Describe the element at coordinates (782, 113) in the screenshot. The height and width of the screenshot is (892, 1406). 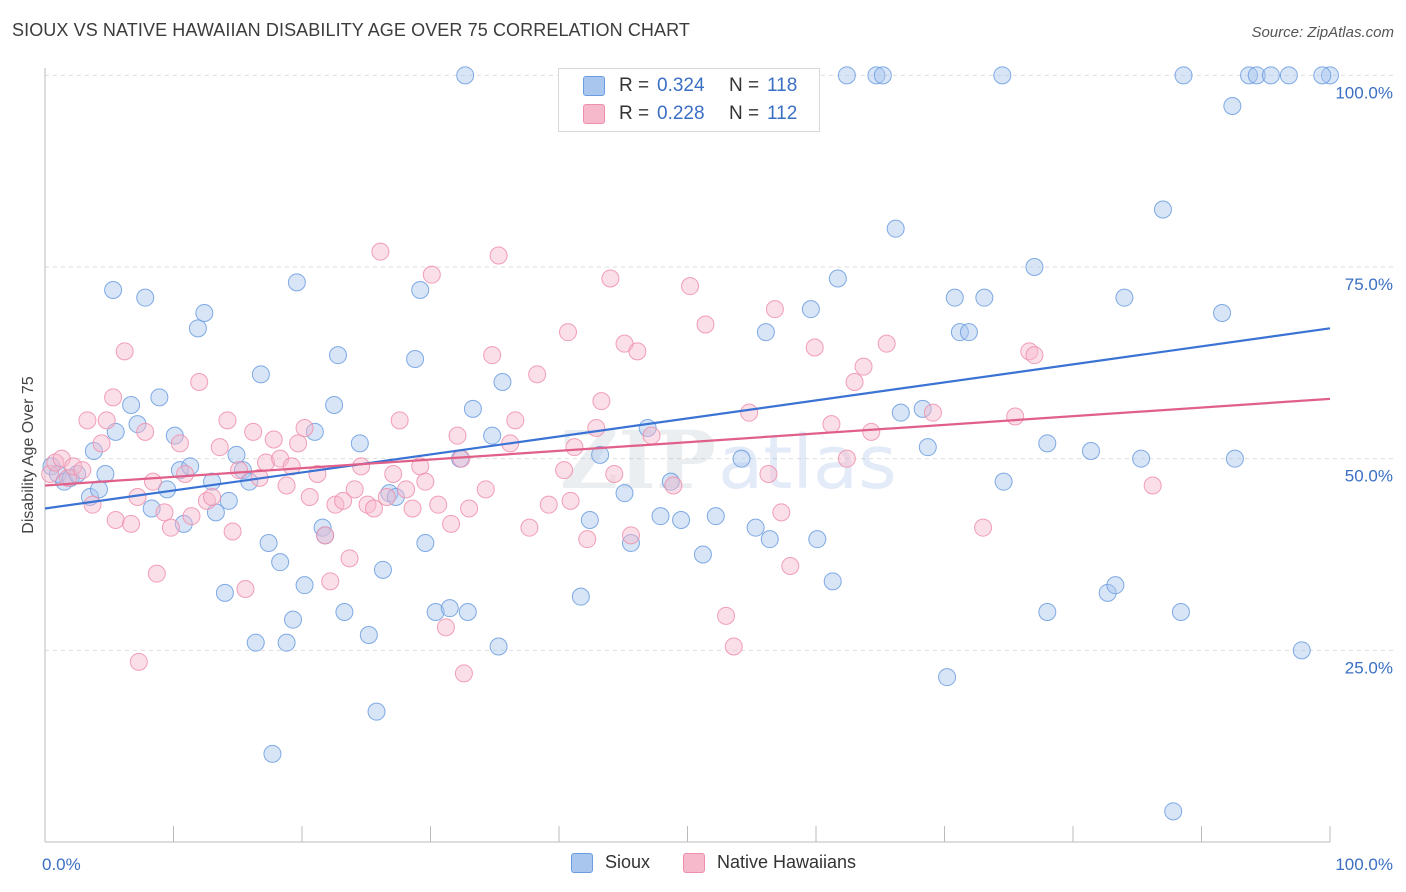
I see `legend-n-value: 112` at that location.